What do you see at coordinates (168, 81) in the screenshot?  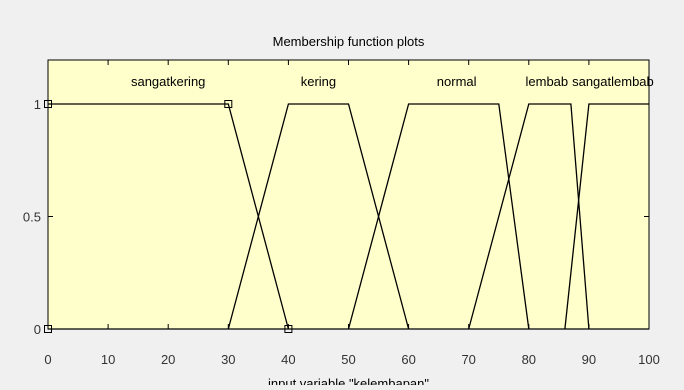 I see `membership-label-sangatkering: sangatkering` at bounding box center [168, 81].